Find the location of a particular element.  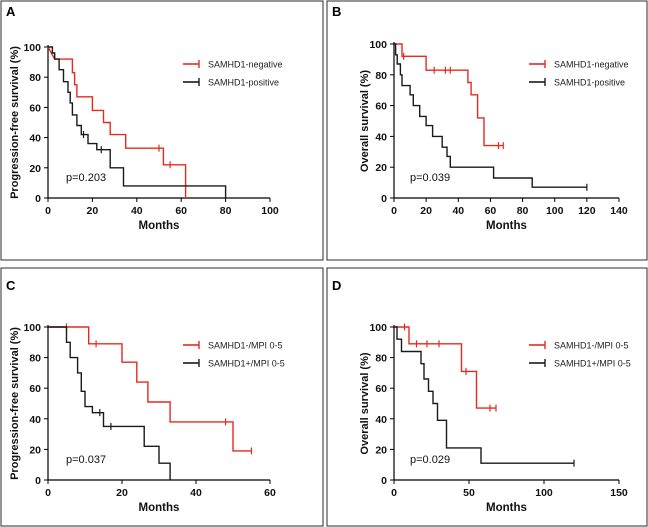

x-tick-label: 150 is located at coordinates (619, 493).